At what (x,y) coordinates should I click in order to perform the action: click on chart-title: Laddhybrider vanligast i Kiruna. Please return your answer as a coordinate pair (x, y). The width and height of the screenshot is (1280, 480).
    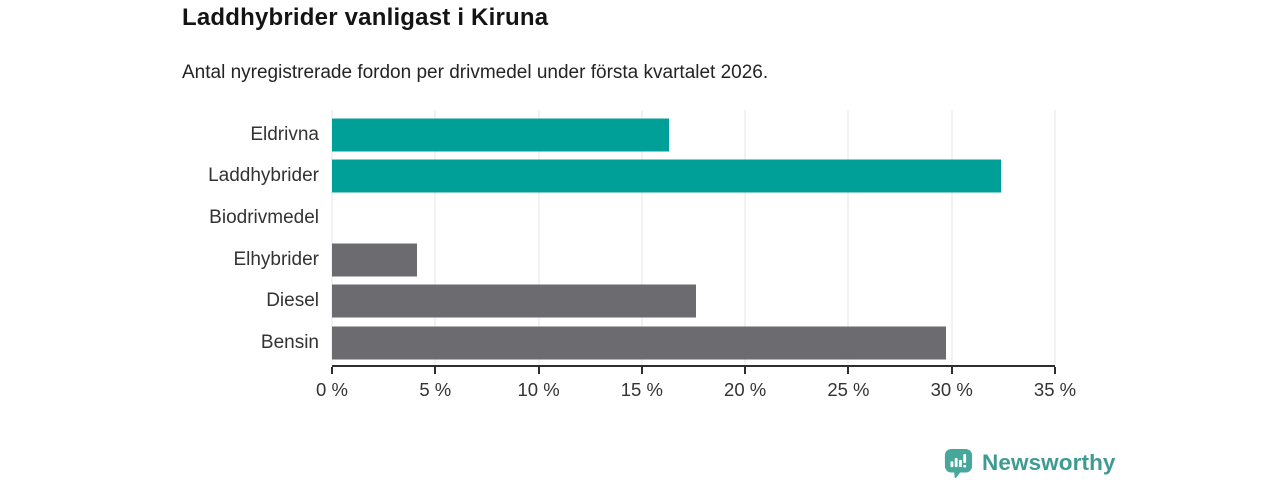
    Looking at the image, I should click on (365, 17).